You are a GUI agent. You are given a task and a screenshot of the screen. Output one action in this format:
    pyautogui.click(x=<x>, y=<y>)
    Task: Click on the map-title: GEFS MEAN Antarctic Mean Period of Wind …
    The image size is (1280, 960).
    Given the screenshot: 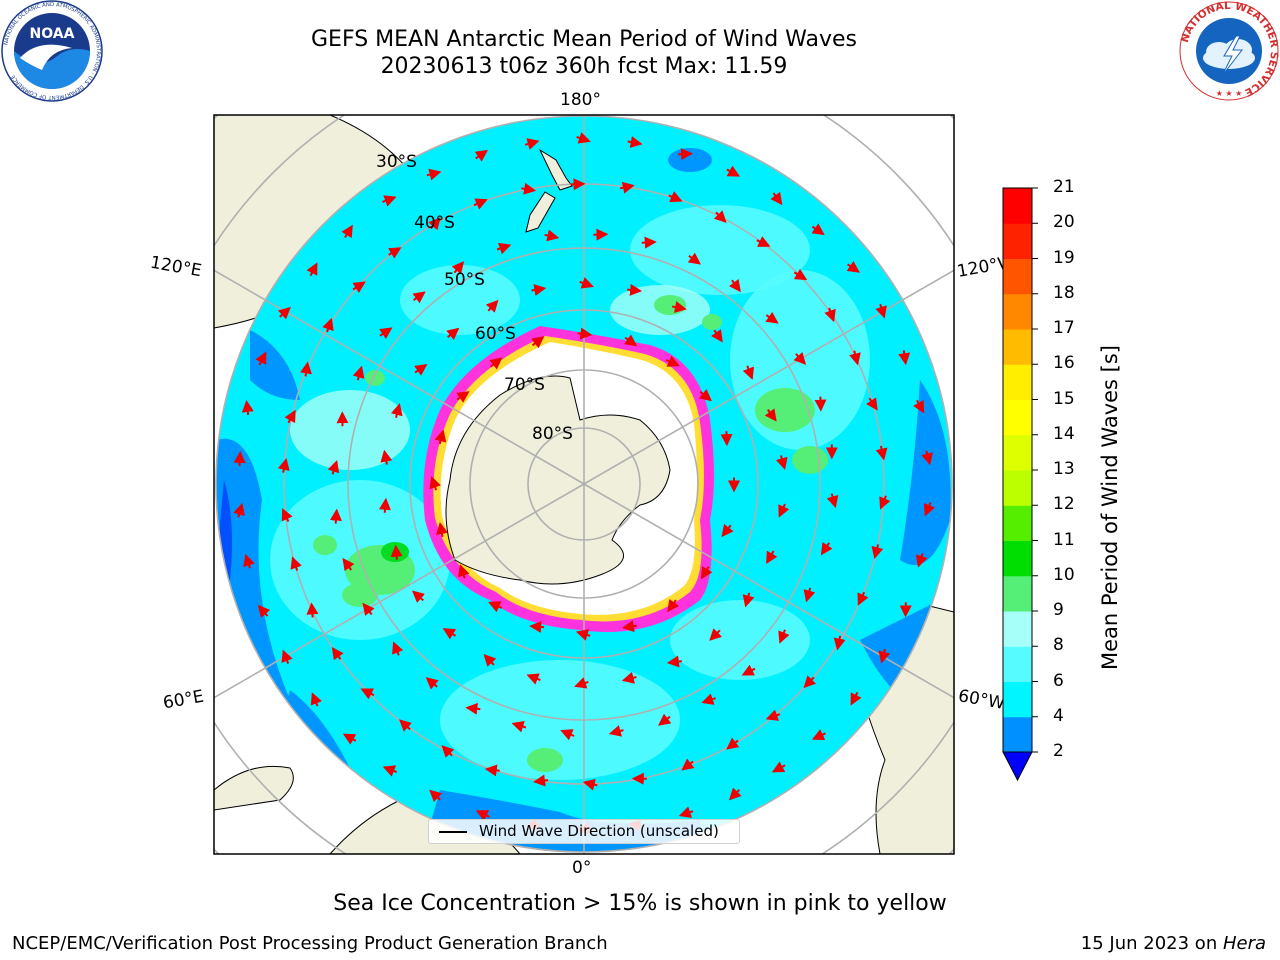 What is the action you would take?
    pyautogui.click(x=584, y=39)
    